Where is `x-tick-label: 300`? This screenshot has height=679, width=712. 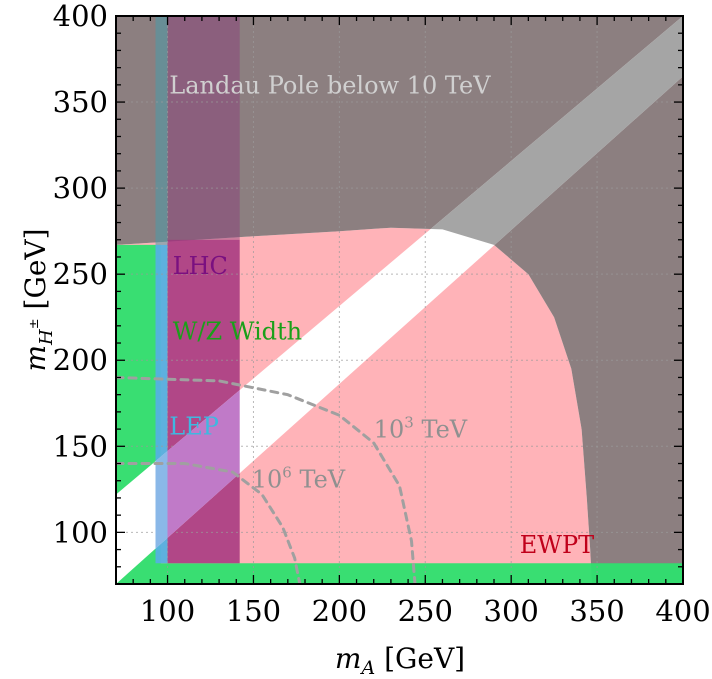 x-tick-label: 300 is located at coordinates (511, 611).